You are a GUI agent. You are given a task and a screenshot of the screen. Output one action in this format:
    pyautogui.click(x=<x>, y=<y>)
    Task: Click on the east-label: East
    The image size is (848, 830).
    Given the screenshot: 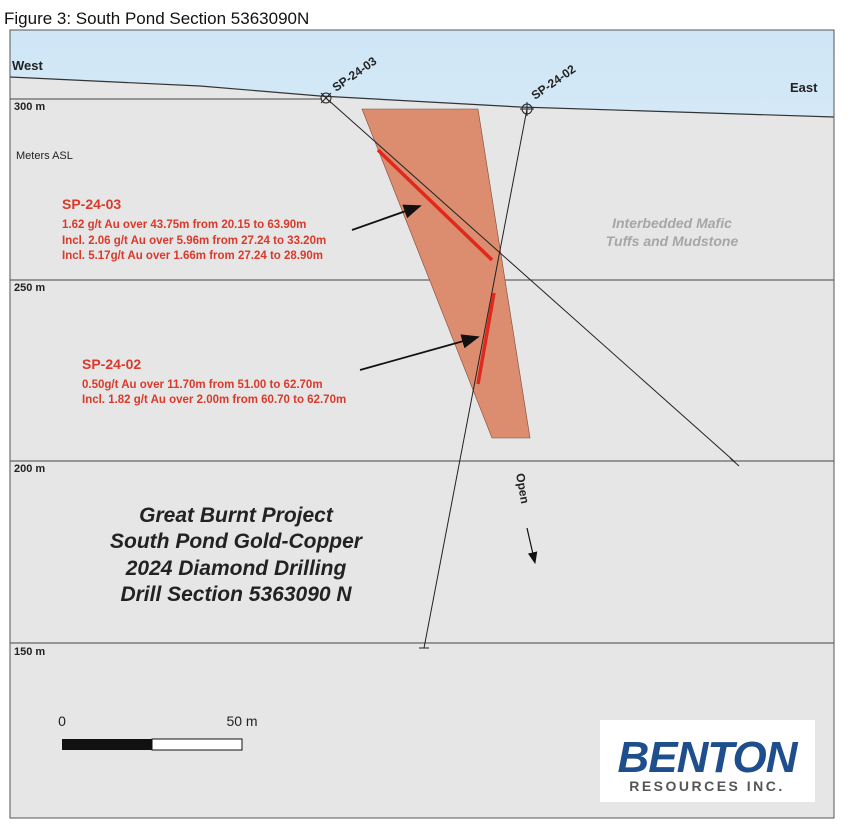 What is the action you would take?
    pyautogui.click(x=804, y=87)
    